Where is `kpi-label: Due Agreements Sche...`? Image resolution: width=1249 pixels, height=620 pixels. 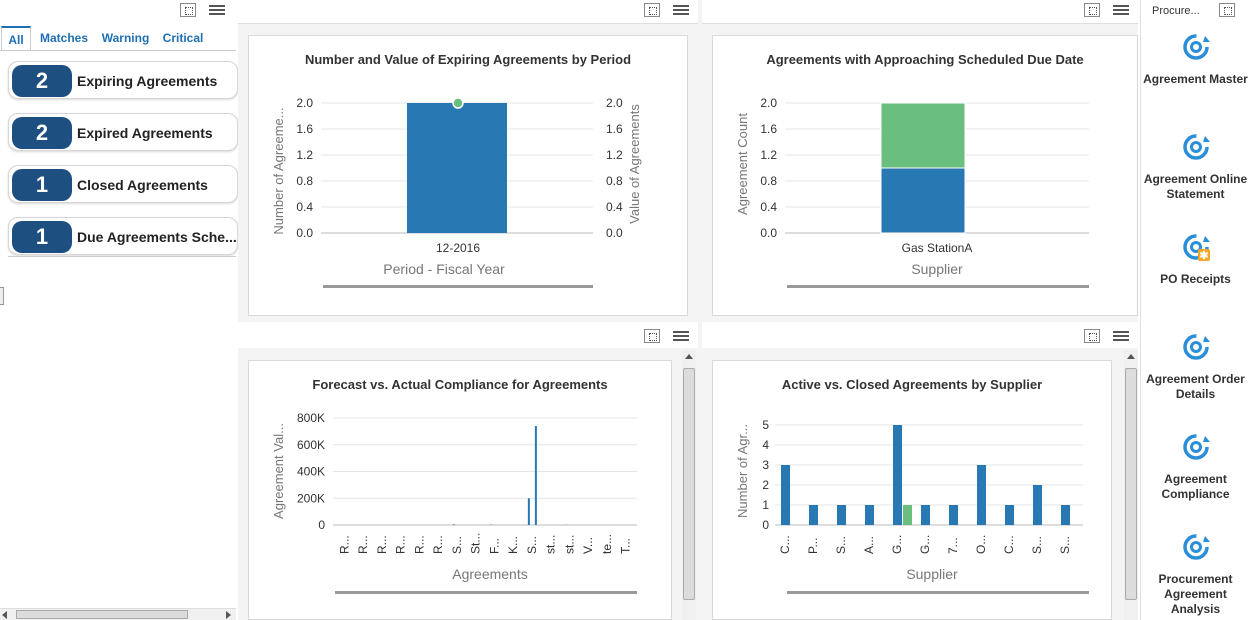
kpi-label: Due Agreements Sche... is located at coordinates (157, 237).